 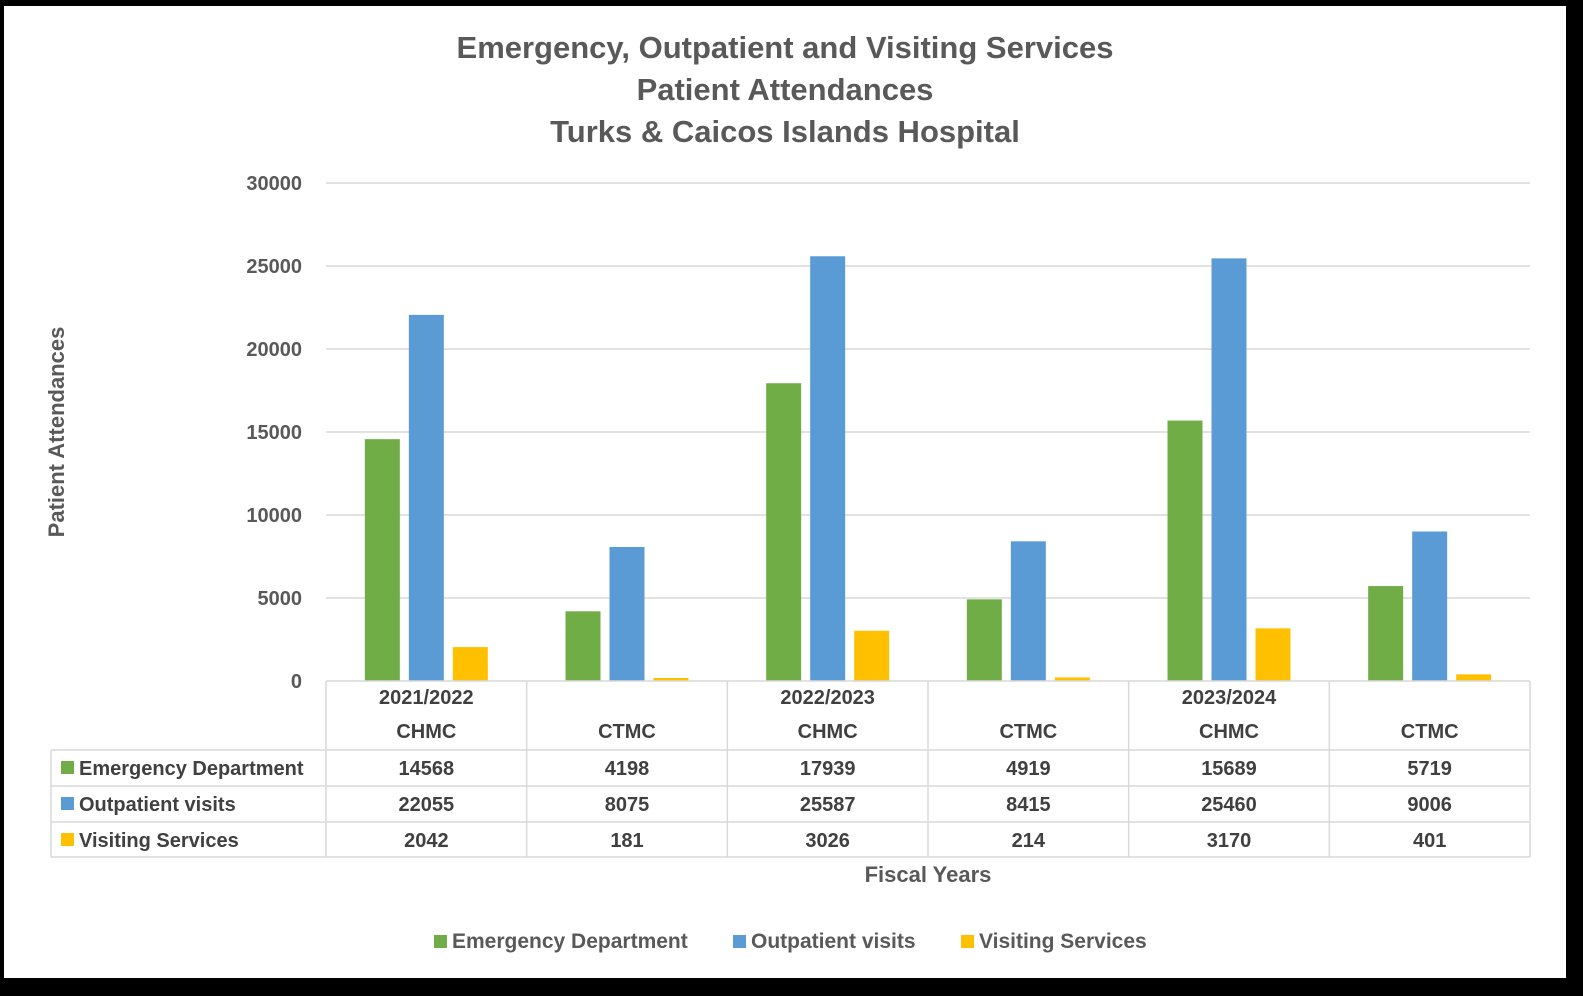 I want to click on y-tick-label: 15000, so click(x=274, y=433).